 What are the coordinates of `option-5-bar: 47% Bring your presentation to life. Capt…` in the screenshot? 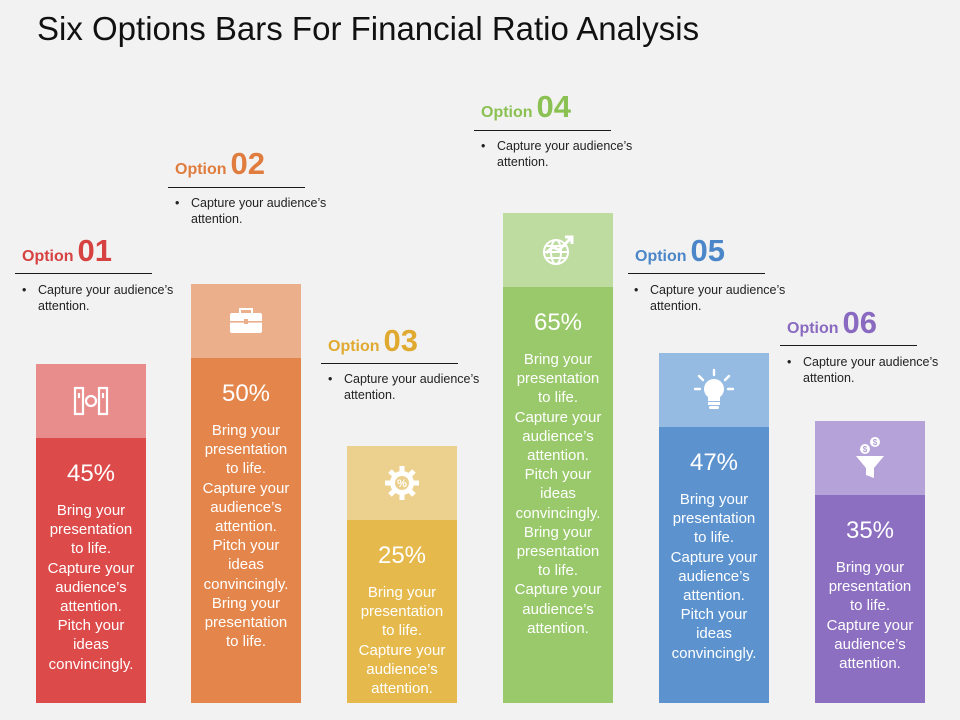 It's located at (714, 565).